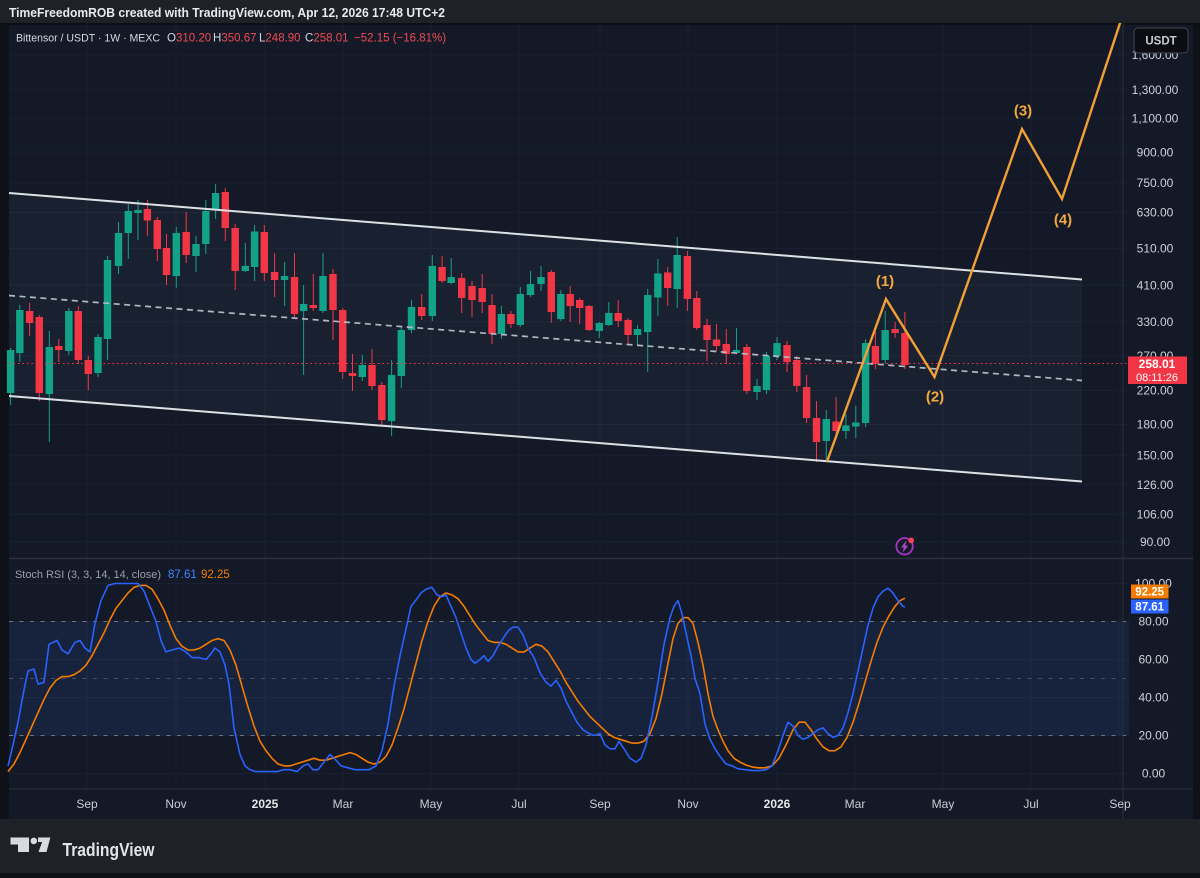 Image resolution: width=1200 pixels, height=878 pixels. Describe the element at coordinates (1157, 364) in the screenshot. I see `svg-text: 258.01` at that location.